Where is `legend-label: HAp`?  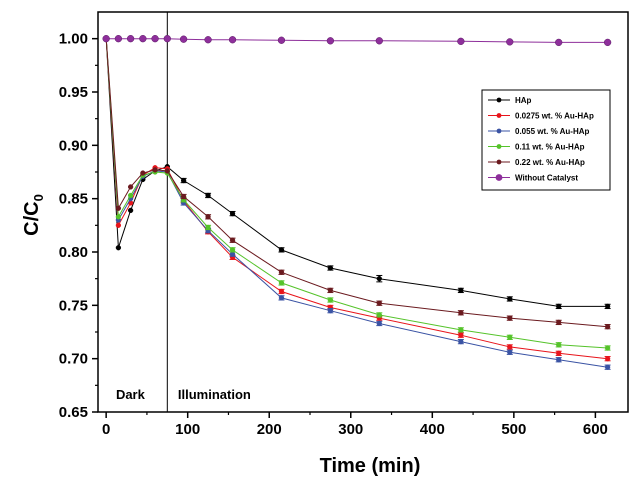
legend-label: HAp is located at coordinates (523, 100).